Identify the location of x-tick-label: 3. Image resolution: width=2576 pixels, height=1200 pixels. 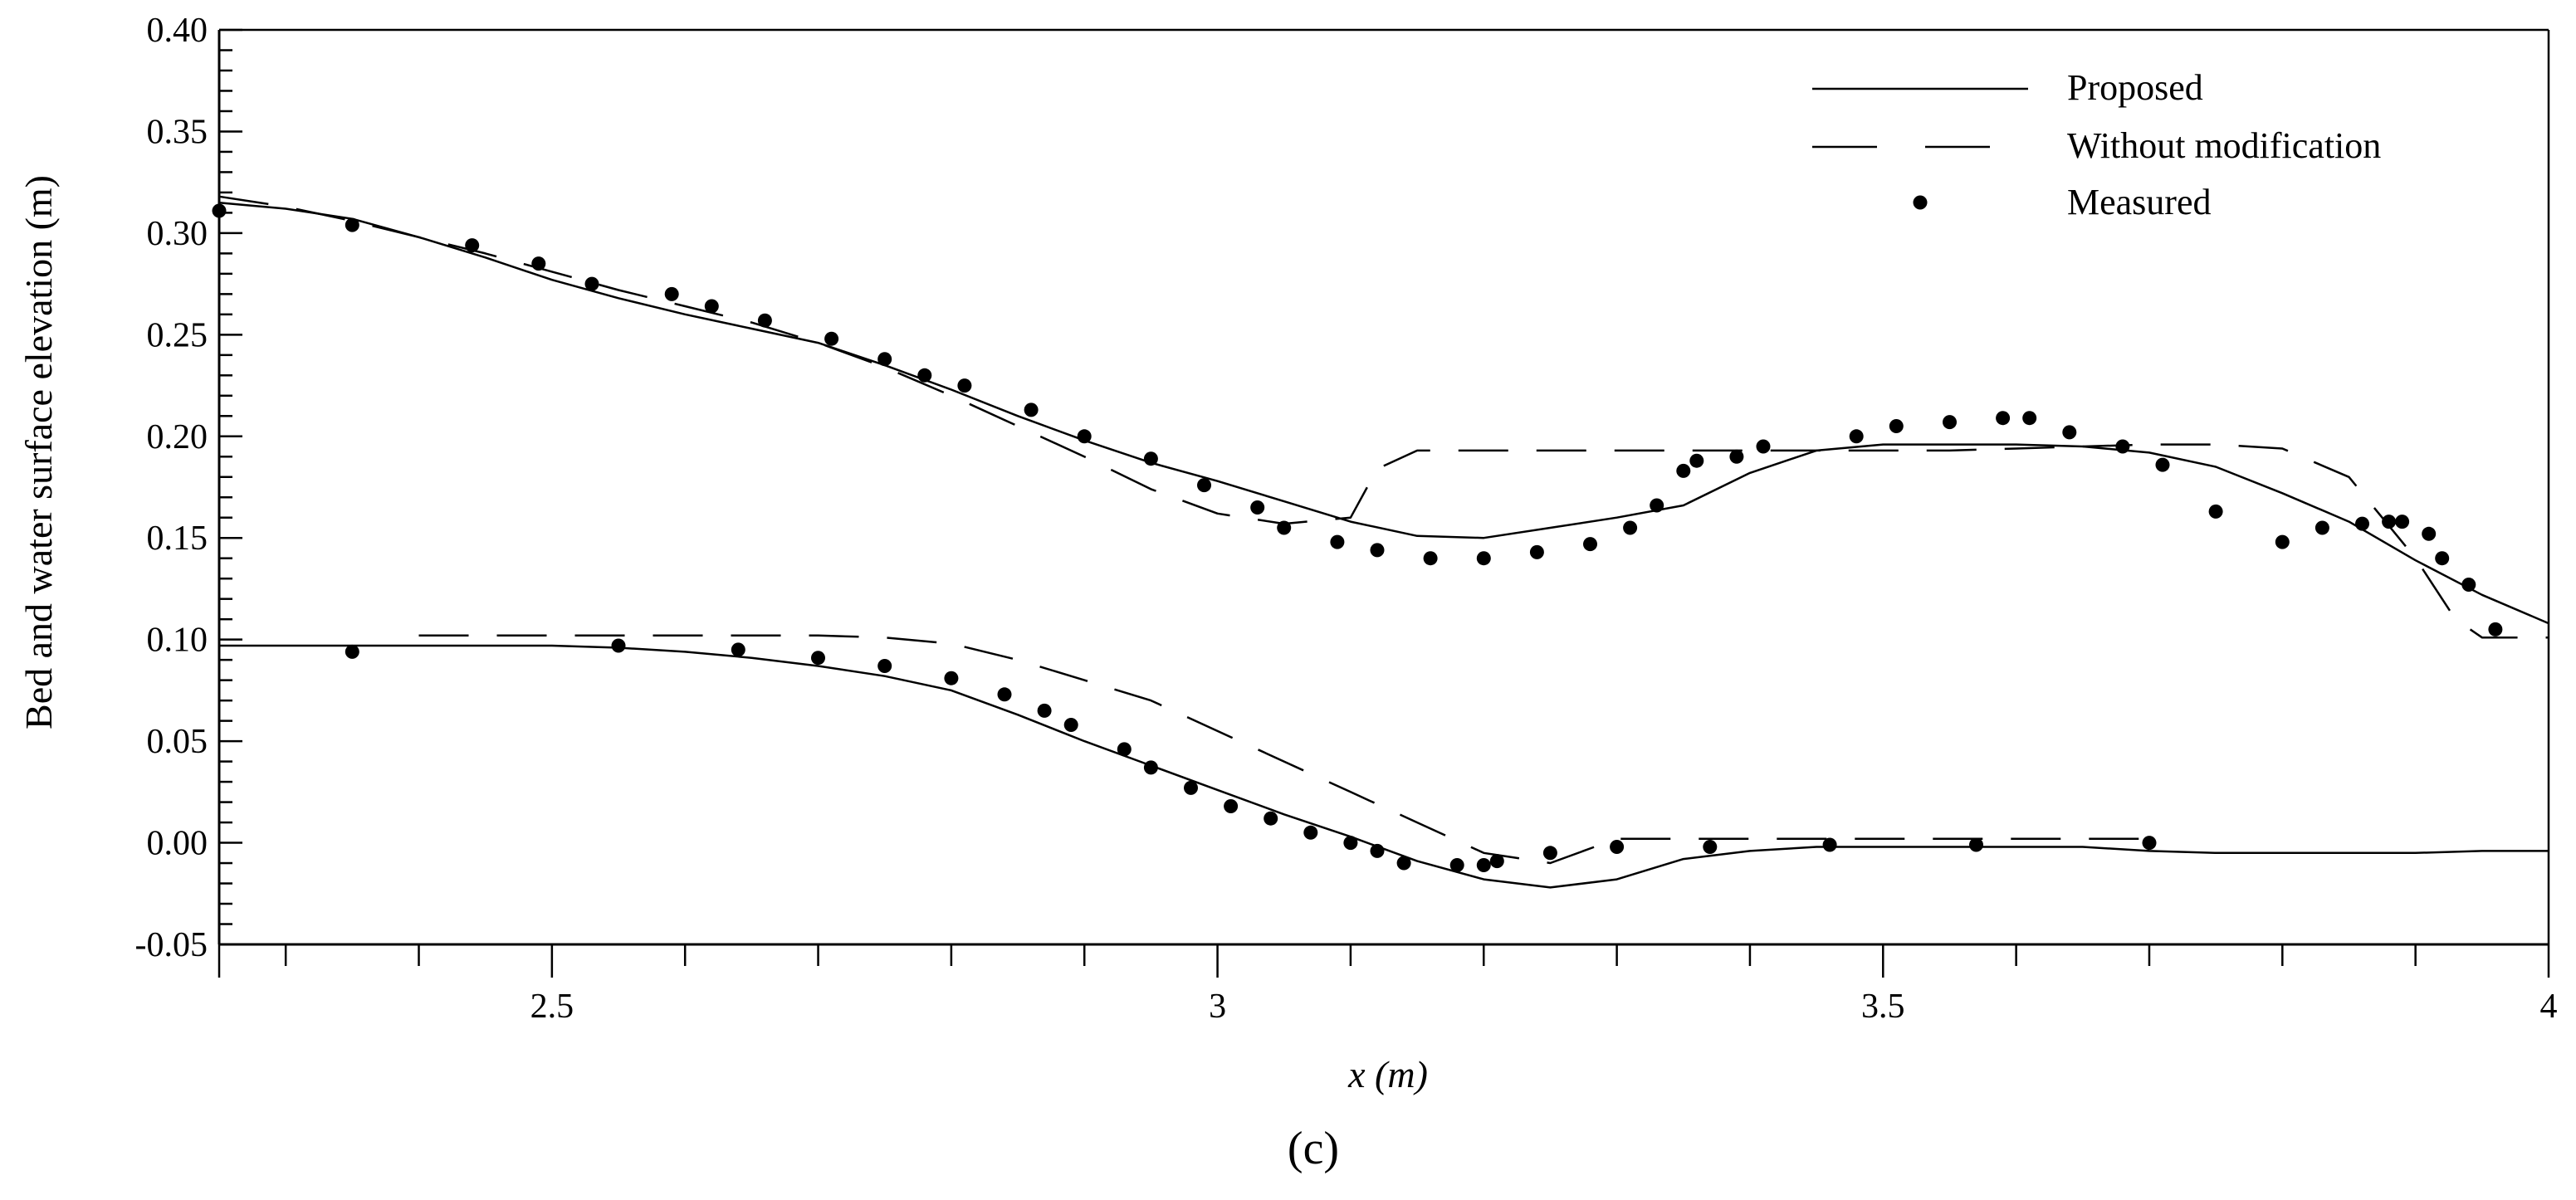
(1217, 1007).